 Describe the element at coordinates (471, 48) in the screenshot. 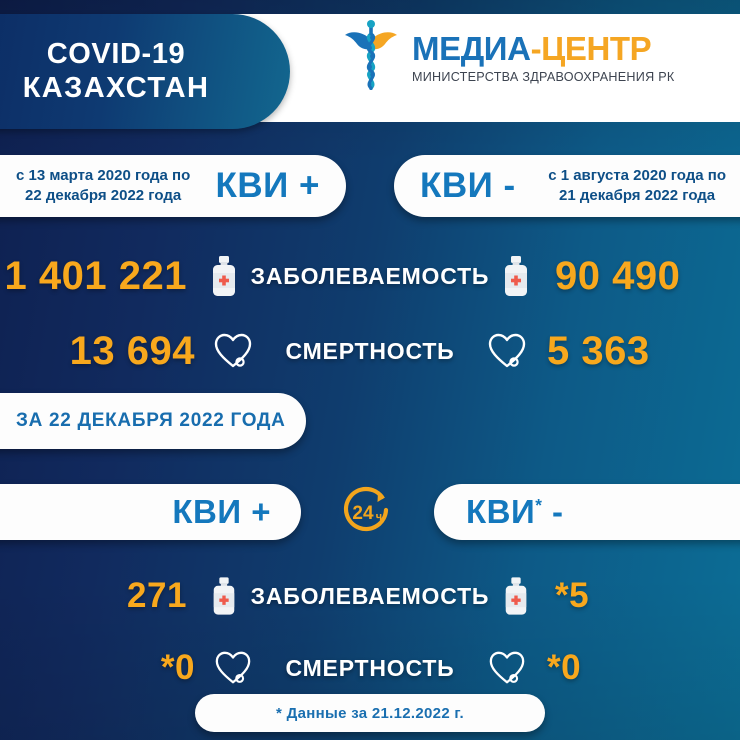

I see `logo-title-blue: МЕДИА` at that location.